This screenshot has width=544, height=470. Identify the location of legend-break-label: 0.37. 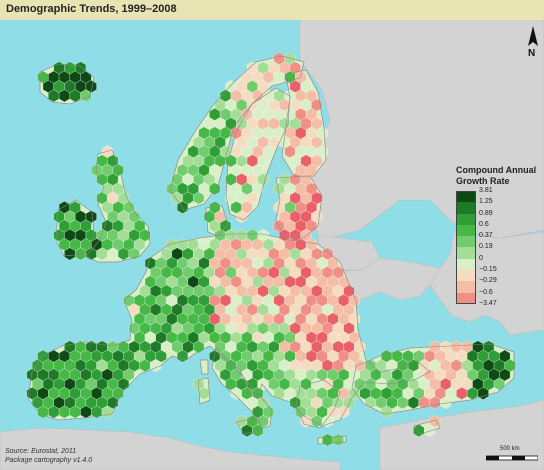
(486, 236).